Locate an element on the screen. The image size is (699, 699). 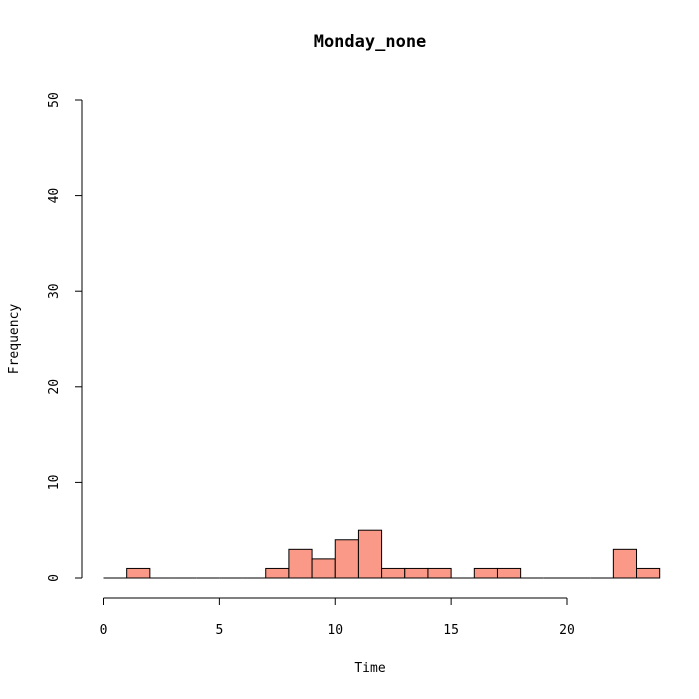
x-axis: 0 5 10 15 20 is located at coordinates (337, 617).